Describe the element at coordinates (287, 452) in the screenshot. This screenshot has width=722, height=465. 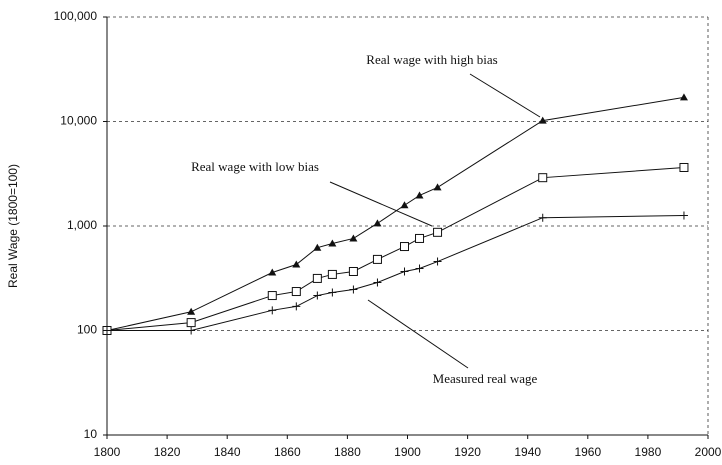
I see `x-tick-label: 1860` at that location.